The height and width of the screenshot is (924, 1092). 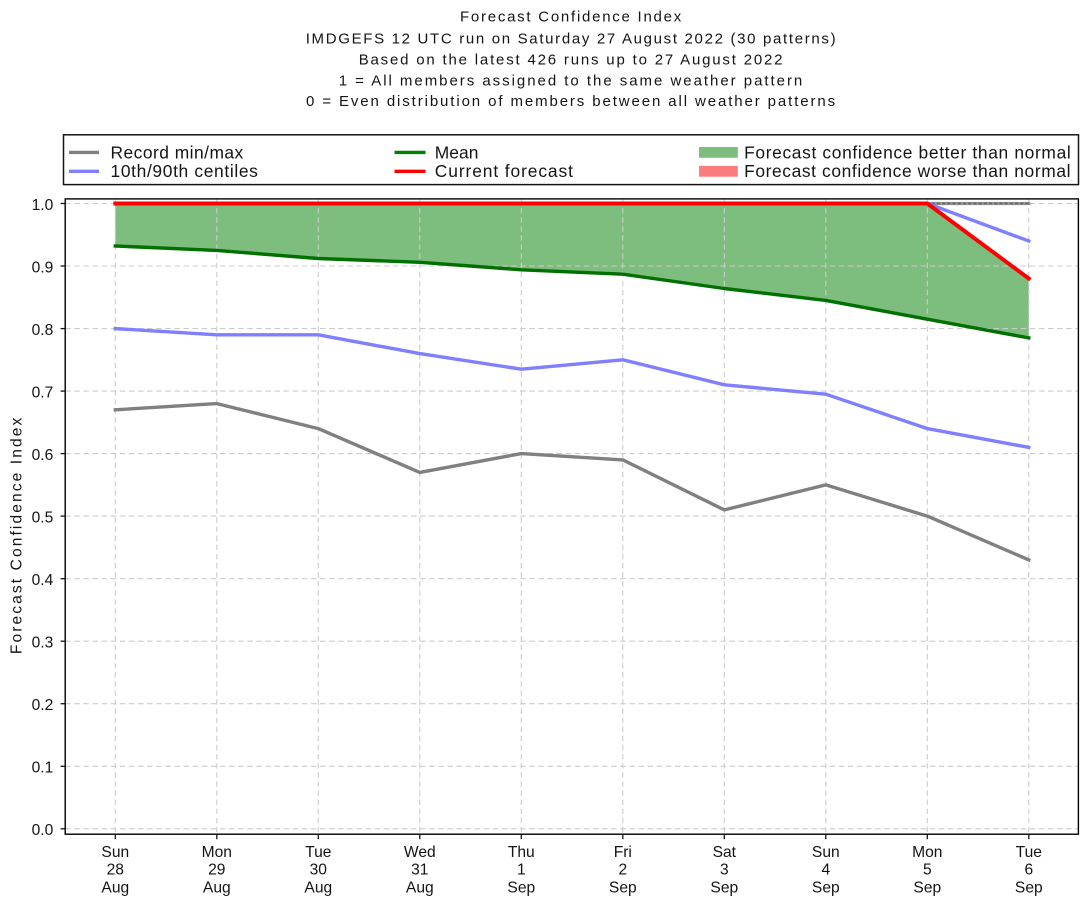 What do you see at coordinates (43, 705) in the screenshot?
I see `svg-text: 0.2` at bounding box center [43, 705].